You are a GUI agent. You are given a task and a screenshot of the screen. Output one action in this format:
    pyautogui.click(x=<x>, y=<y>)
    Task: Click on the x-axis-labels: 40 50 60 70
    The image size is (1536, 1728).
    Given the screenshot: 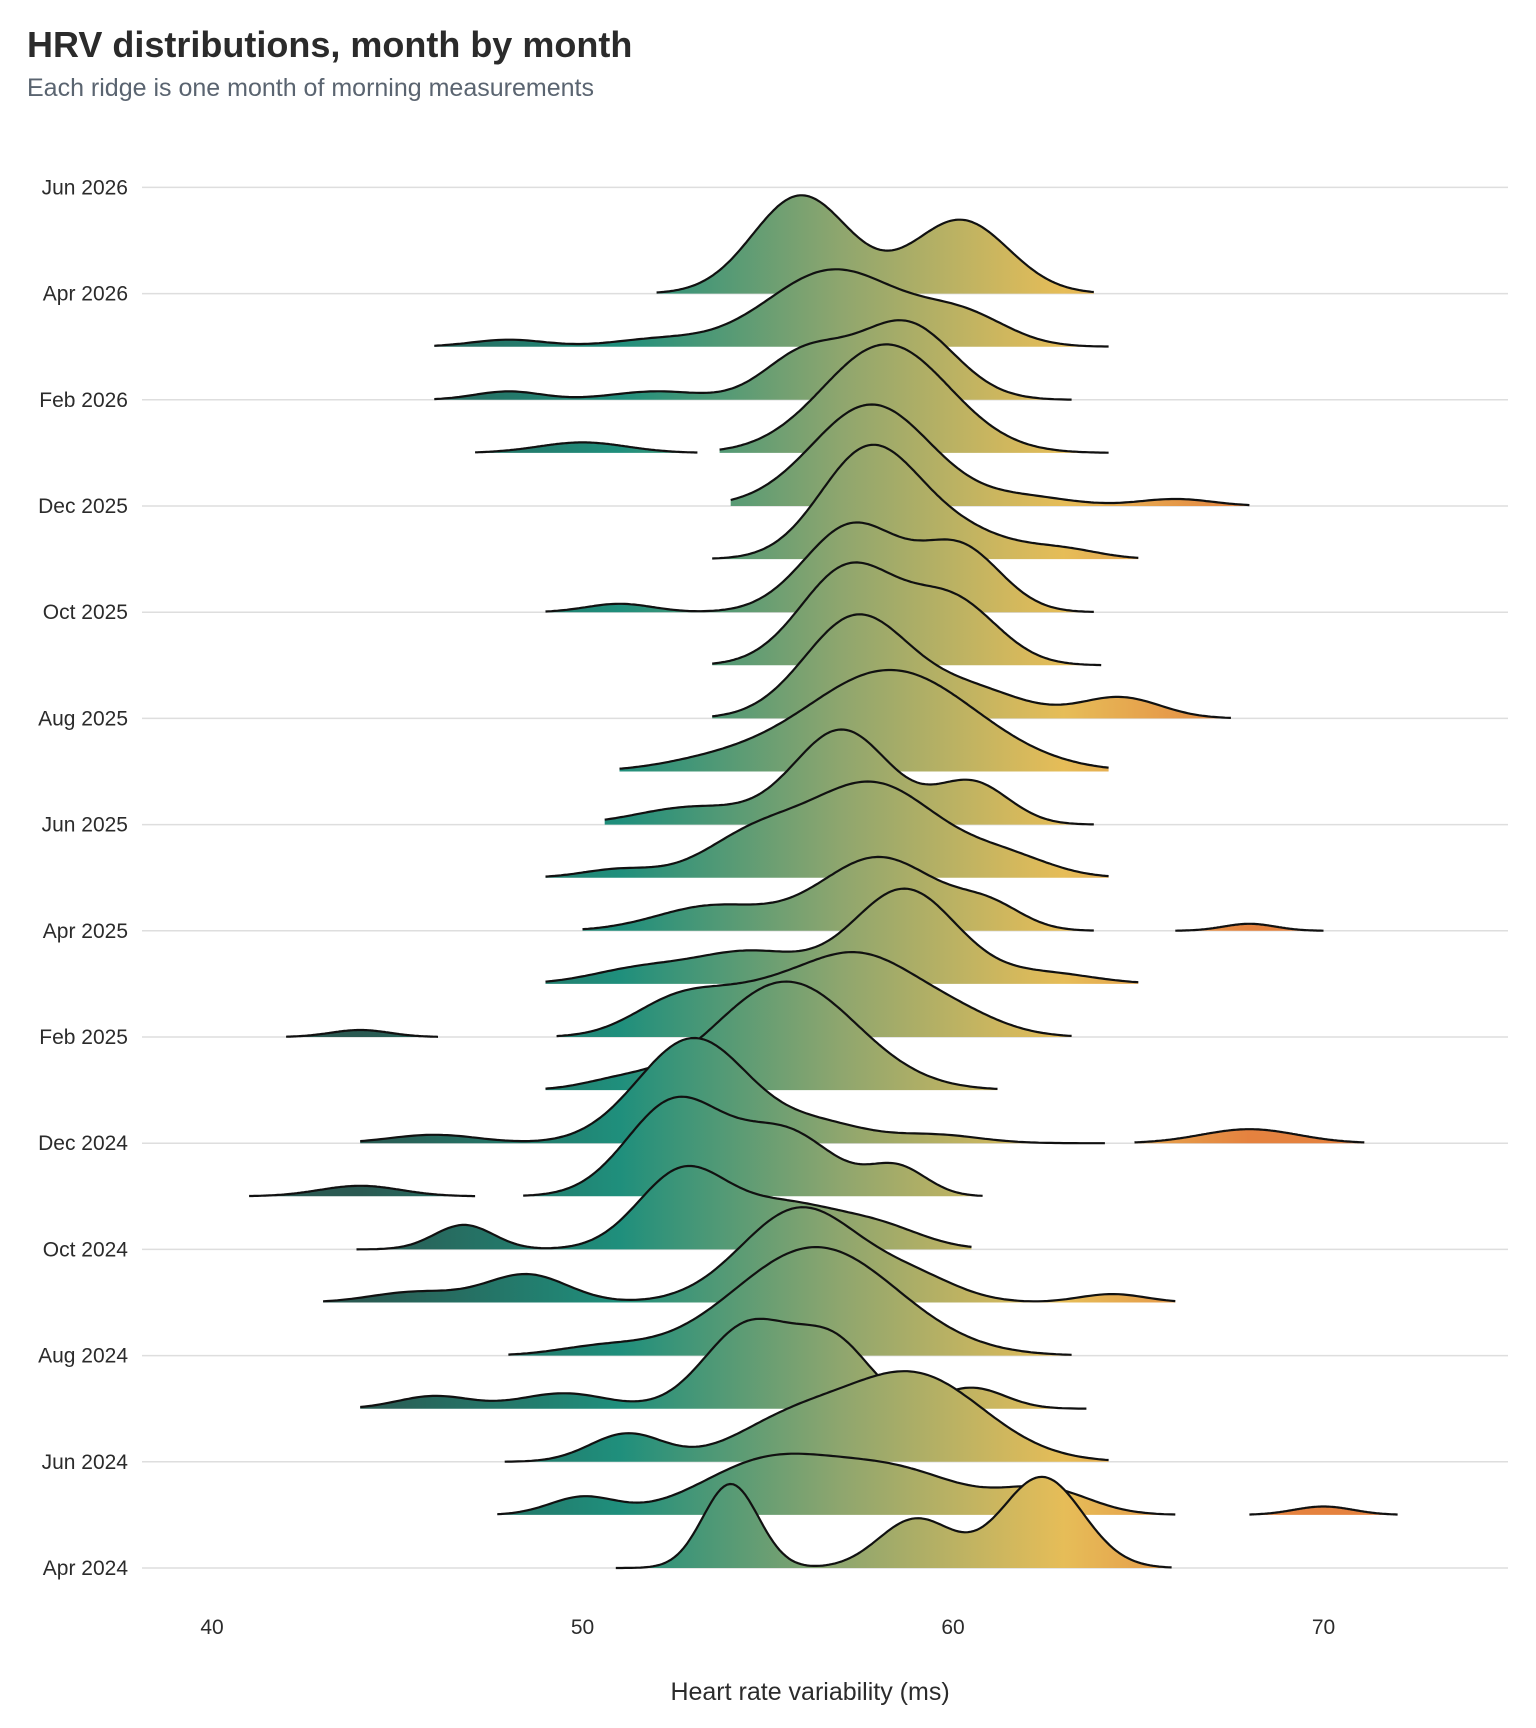 What is the action you would take?
    pyautogui.click(x=767, y=1627)
    